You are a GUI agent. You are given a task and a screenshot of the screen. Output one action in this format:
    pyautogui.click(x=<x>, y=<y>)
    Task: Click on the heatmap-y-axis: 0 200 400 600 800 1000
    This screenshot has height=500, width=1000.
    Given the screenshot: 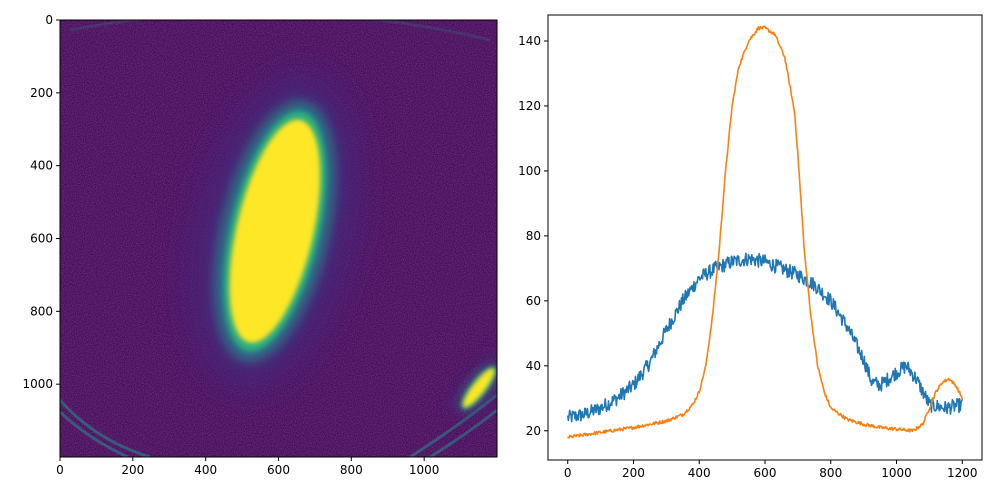 What is the action you would take?
    pyautogui.click(x=41, y=202)
    